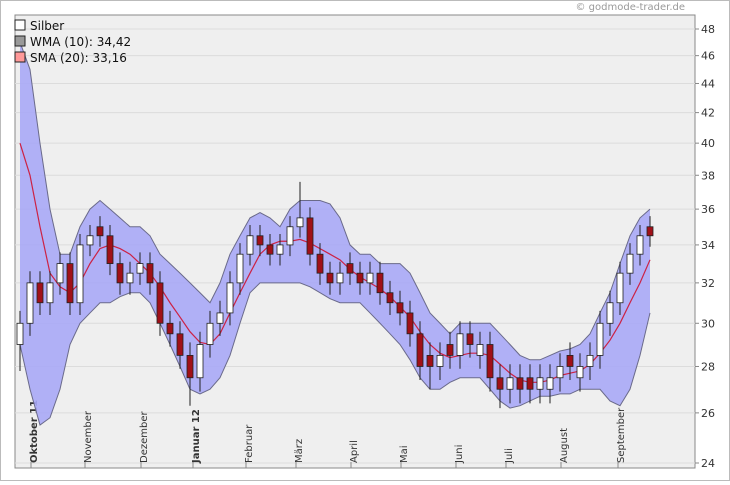  What do you see at coordinates (708, 283) in the screenshot?
I see `y-tick-label: 32` at bounding box center [708, 283].